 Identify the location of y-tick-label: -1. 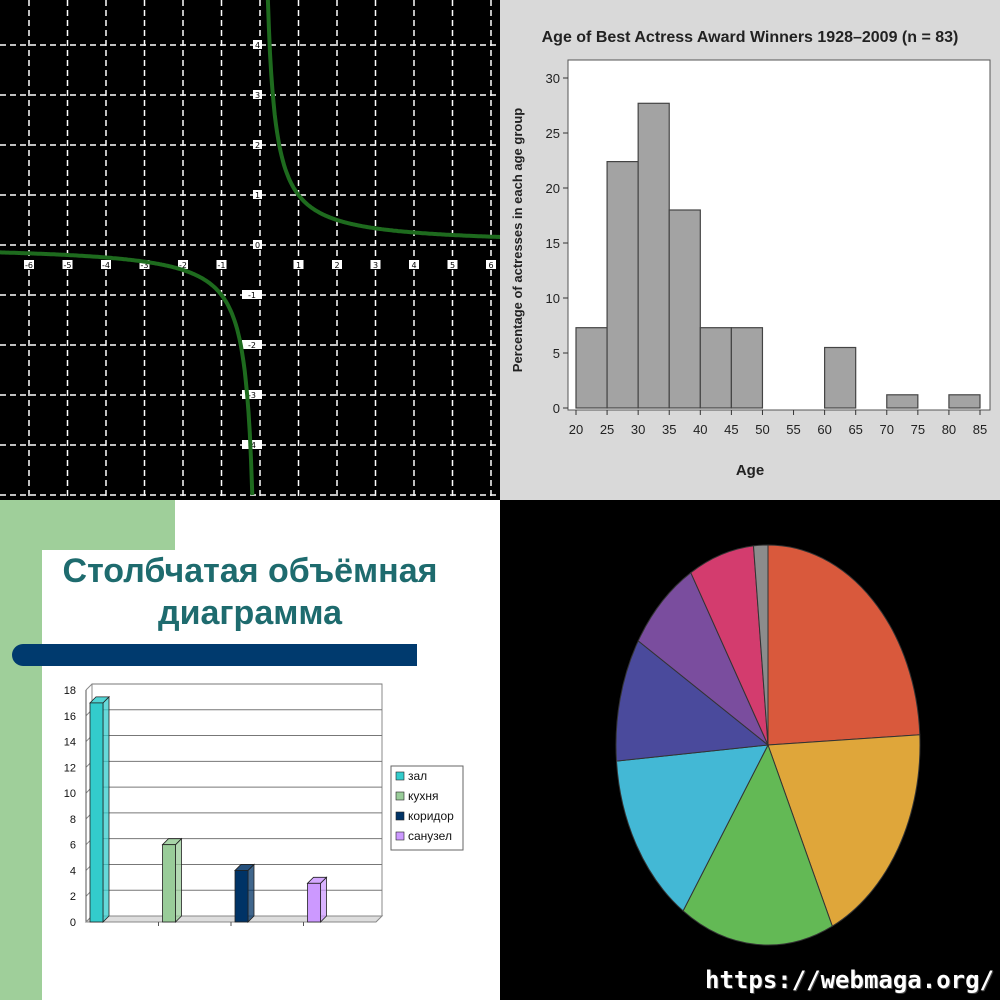
(252, 295).